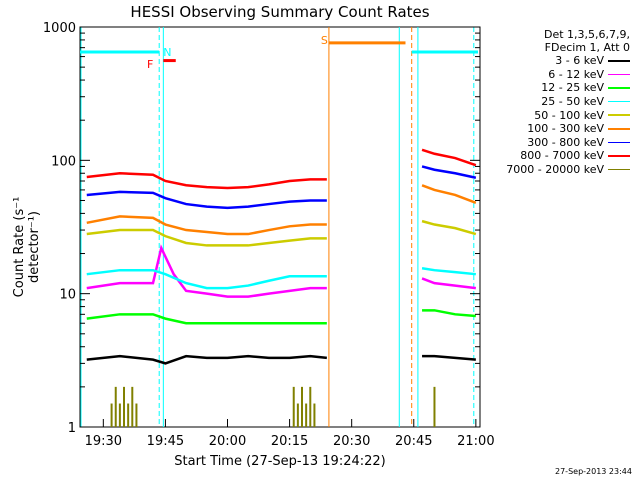  I want to click on y-tick-label: 1000, so click(59, 28).